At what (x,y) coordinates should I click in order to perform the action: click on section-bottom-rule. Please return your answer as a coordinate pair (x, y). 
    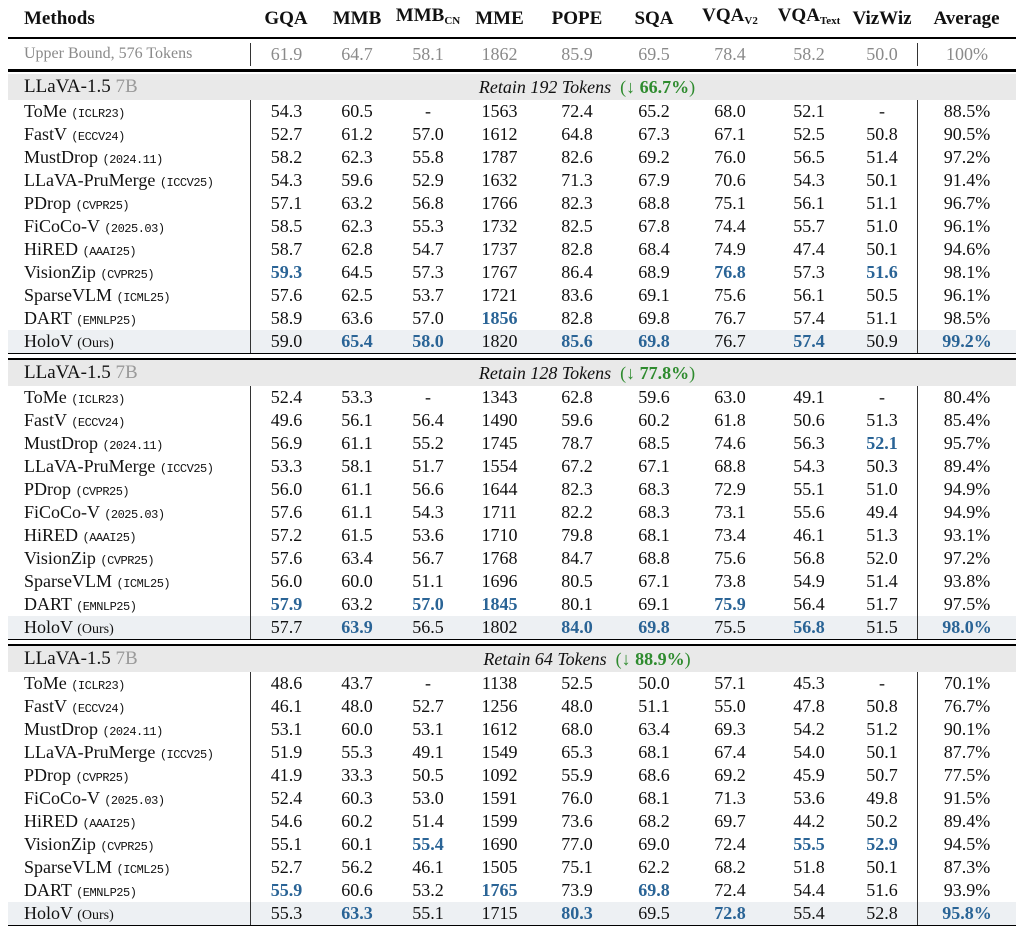
    Looking at the image, I should click on (512, 925).